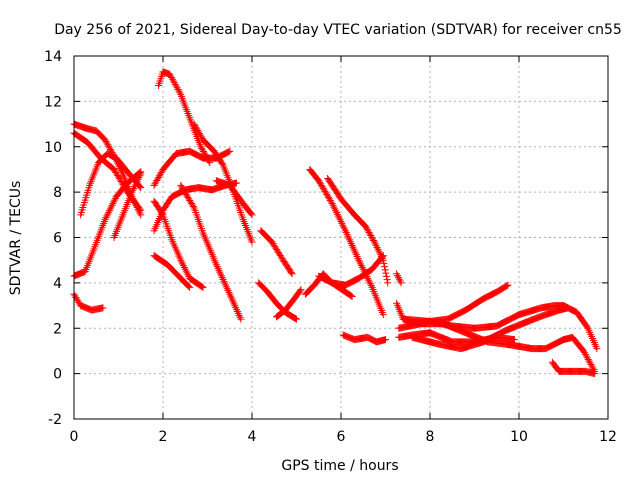  Describe the element at coordinates (57, 375) in the screenshot. I see `y-tick-label: 0` at that location.